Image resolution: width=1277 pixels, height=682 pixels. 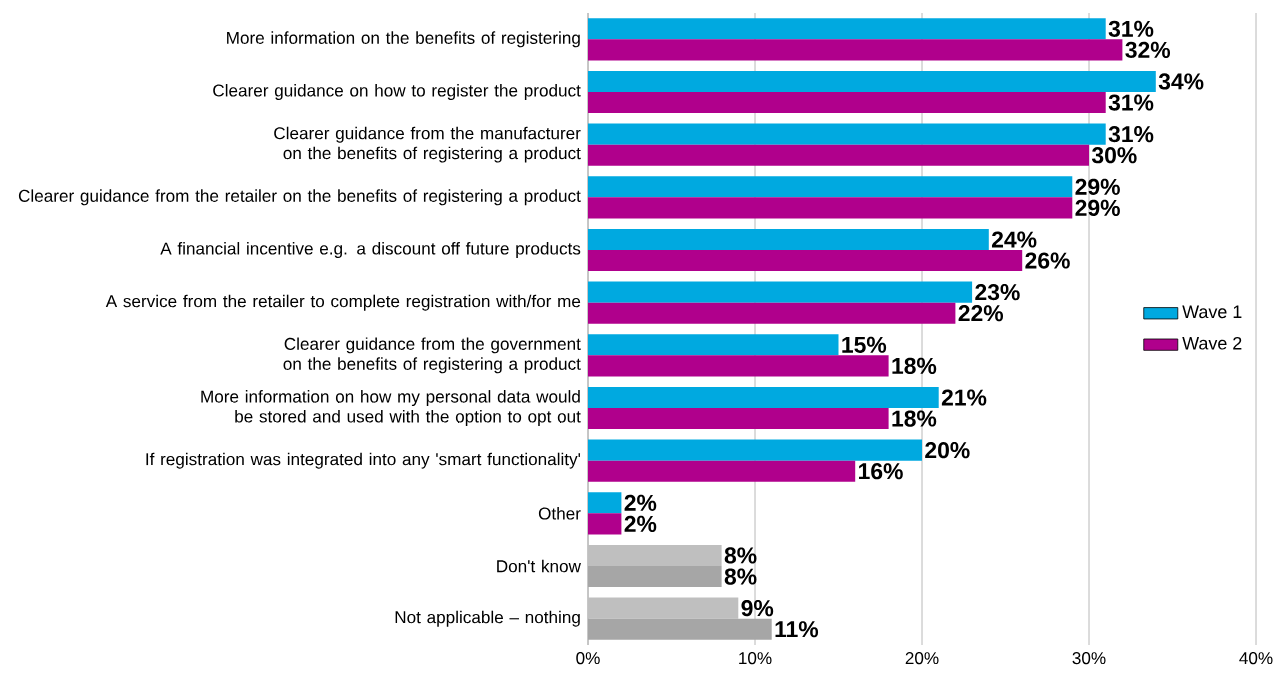 I want to click on data-label: 9%, so click(x=757, y=608).